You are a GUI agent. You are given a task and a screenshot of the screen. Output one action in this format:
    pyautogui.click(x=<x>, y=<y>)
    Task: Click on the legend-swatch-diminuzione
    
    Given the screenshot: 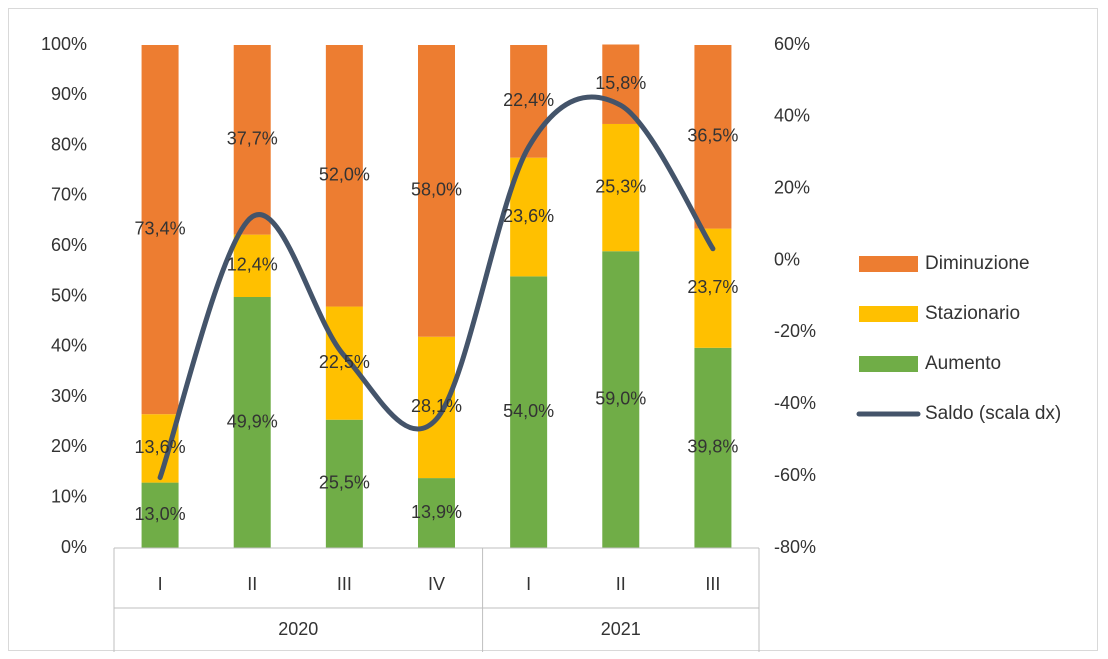 What is the action you would take?
    pyautogui.click(x=888, y=264)
    